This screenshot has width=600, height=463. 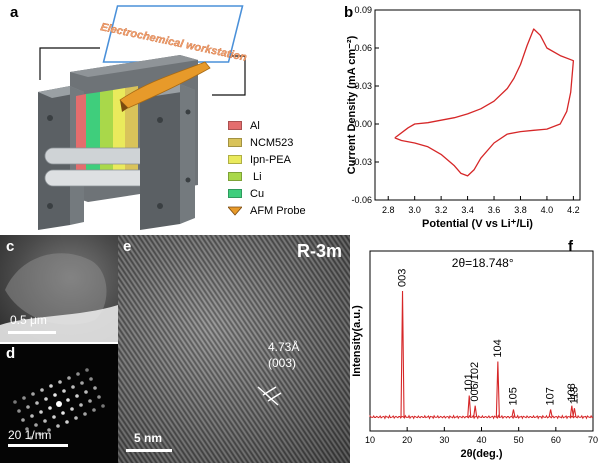 What do you see at coordinates (294, 125) in the screenshot?
I see `legend-item-al: Al` at bounding box center [294, 125].